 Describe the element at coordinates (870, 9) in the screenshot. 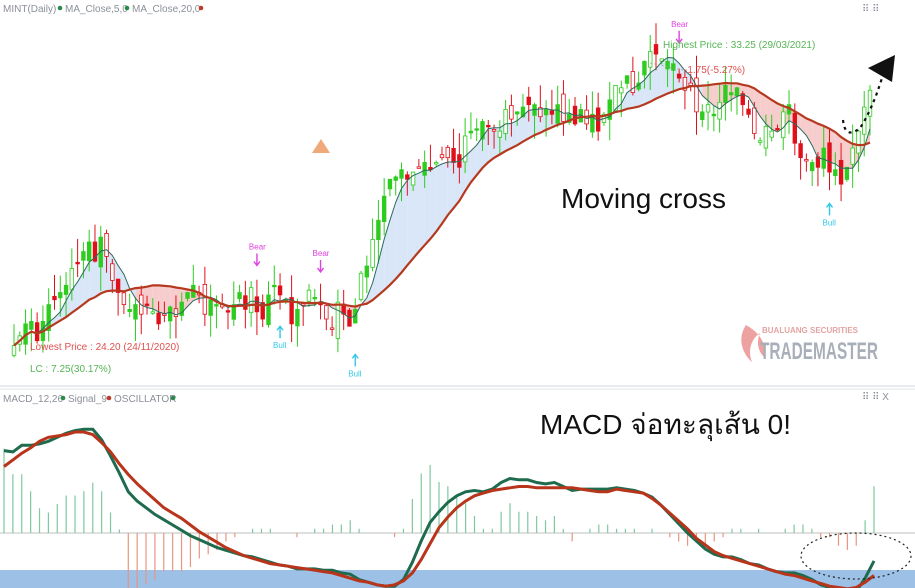

I see `price-panel-controls: ⠿ ⠿` at that location.